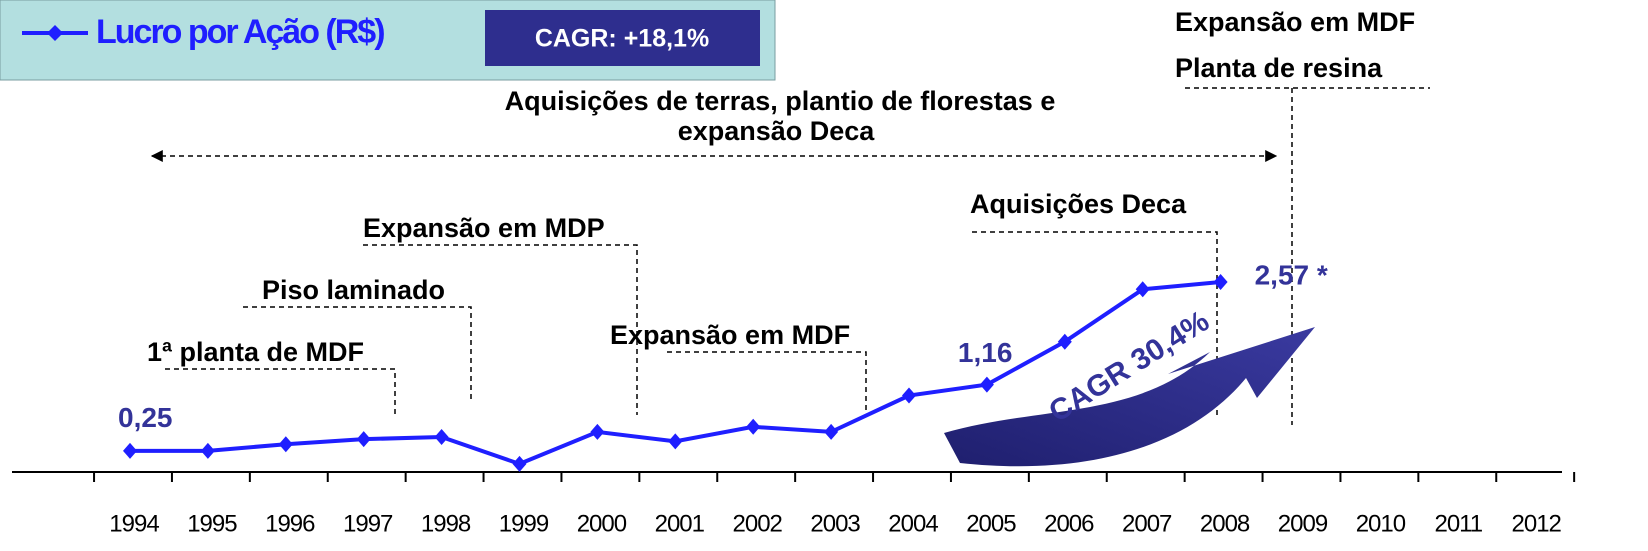 This screenshot has height=551, width=1648. I want to click on x-tick-label: 1995, so click(212, 523).